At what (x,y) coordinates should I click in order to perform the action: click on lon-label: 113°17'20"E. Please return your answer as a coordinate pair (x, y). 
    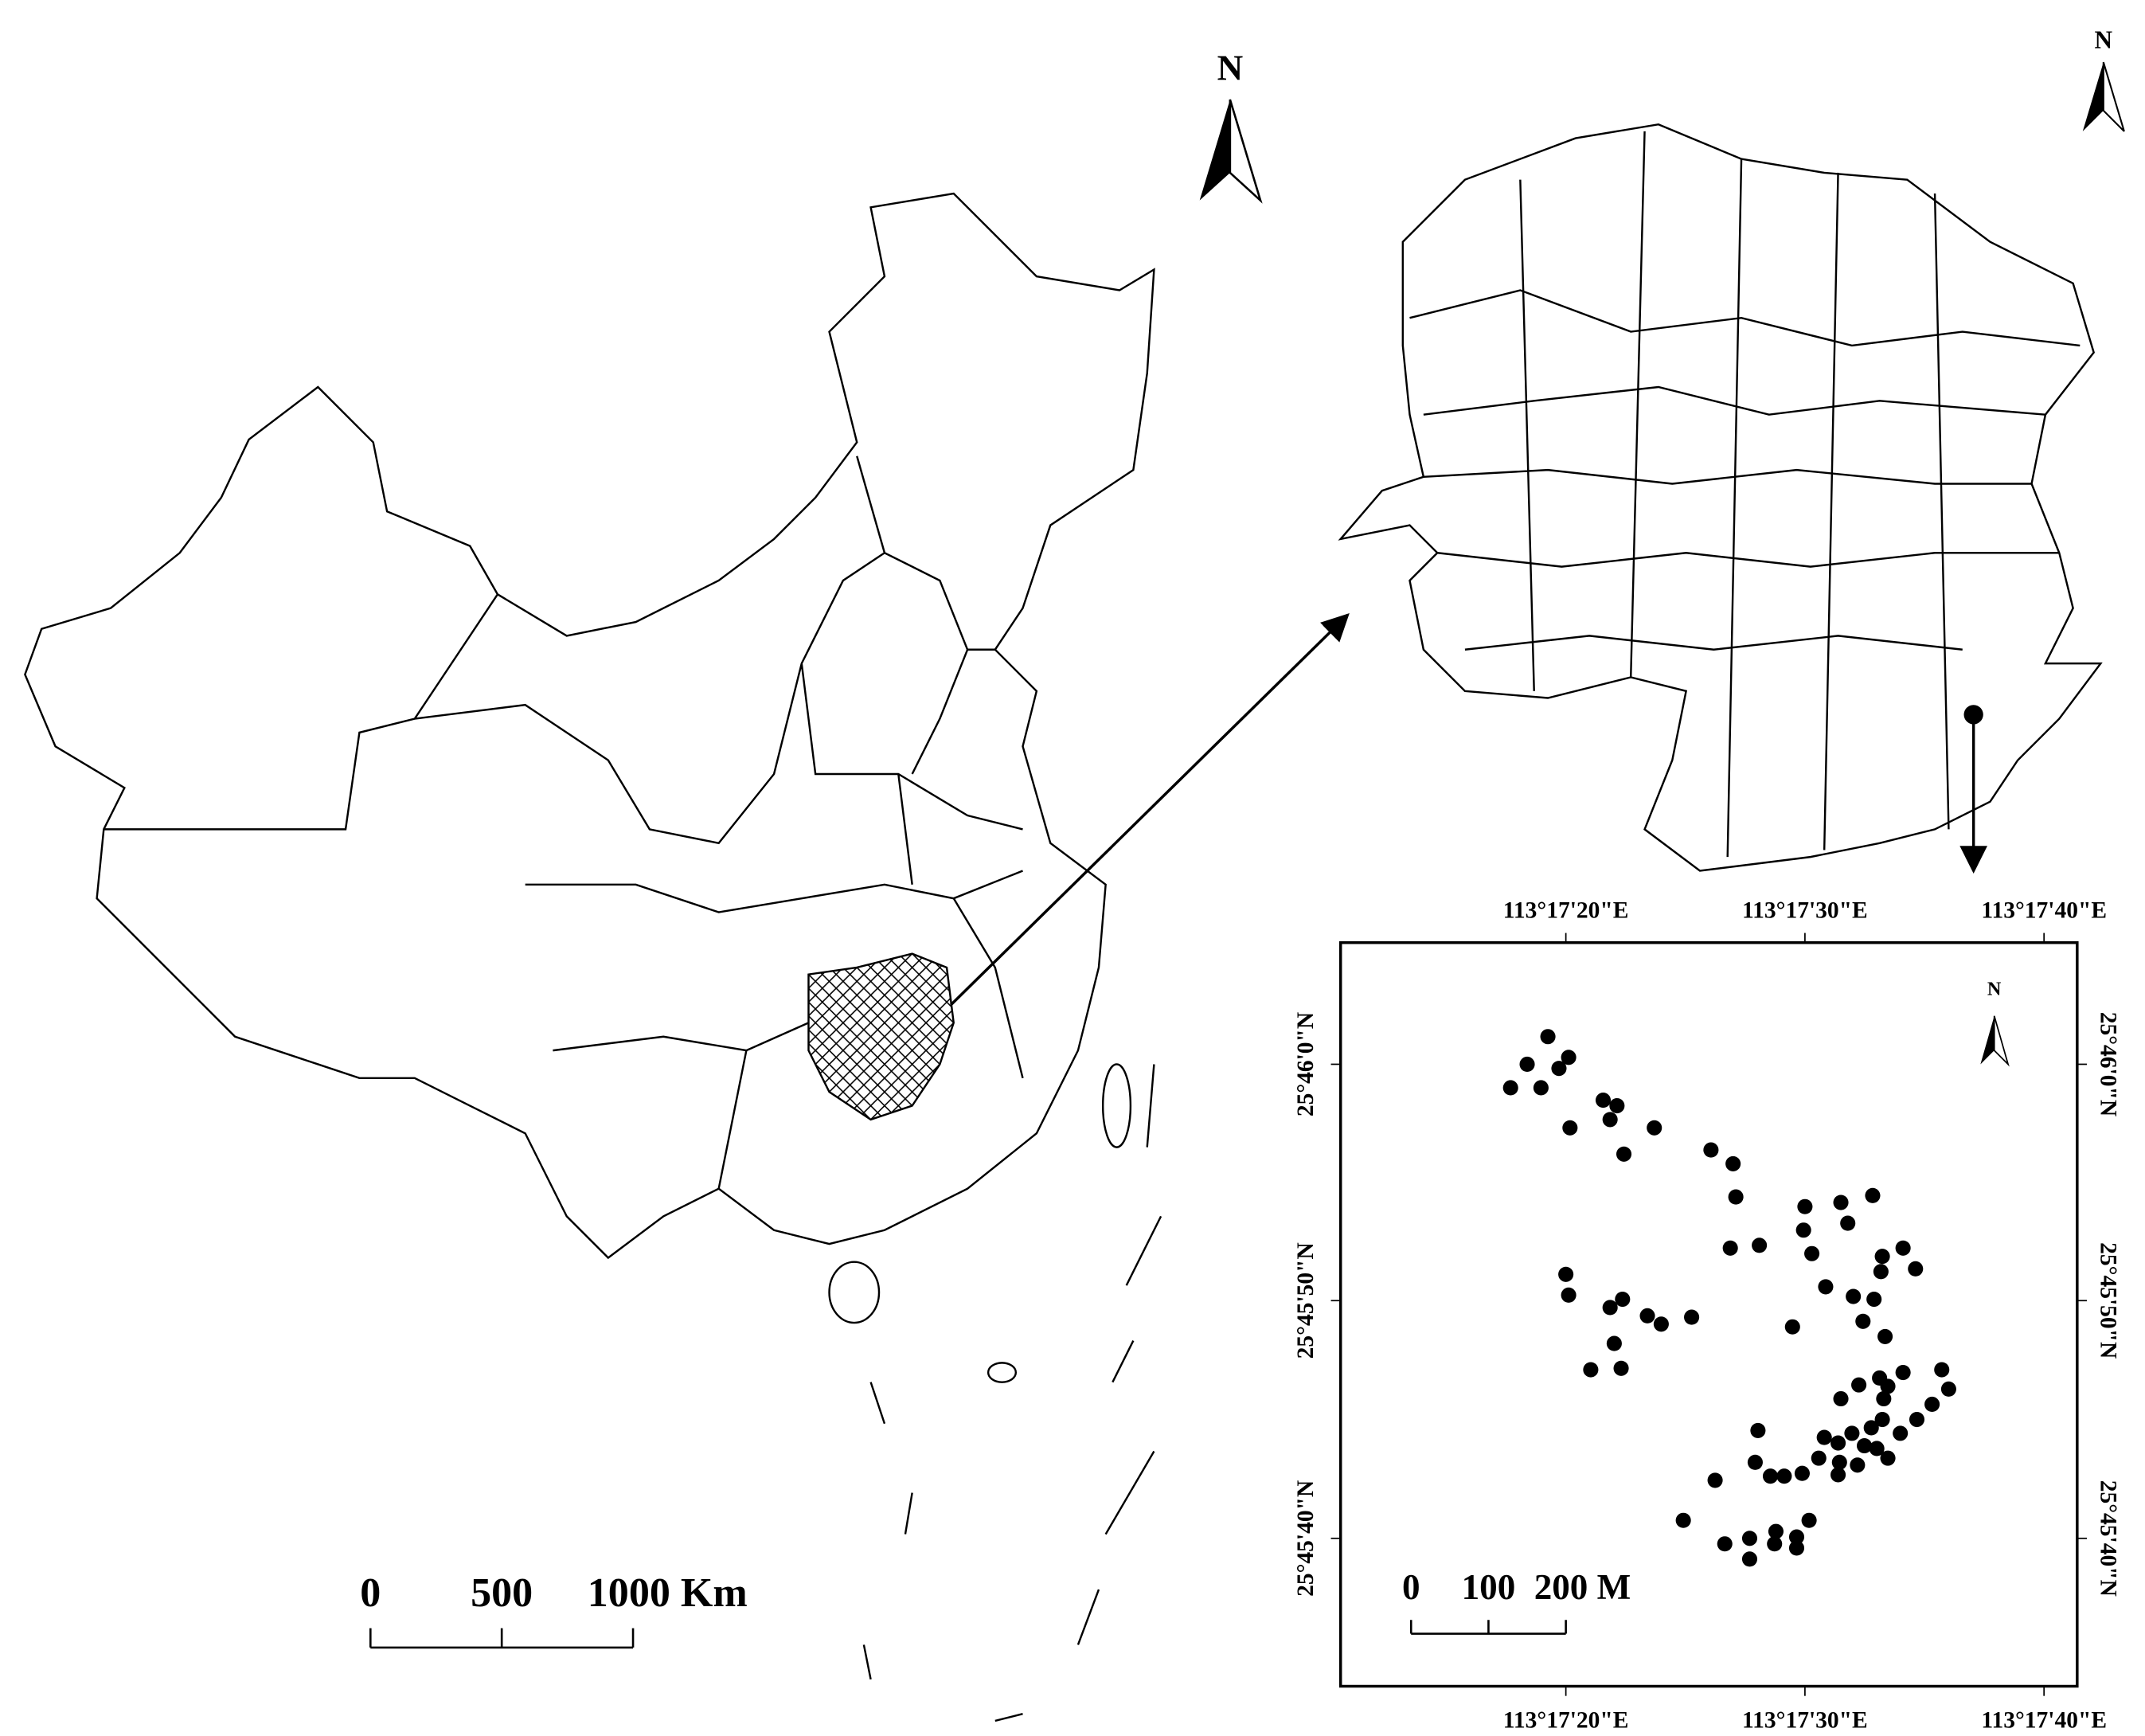
    Looking at the image, I should click on (1566, 910).